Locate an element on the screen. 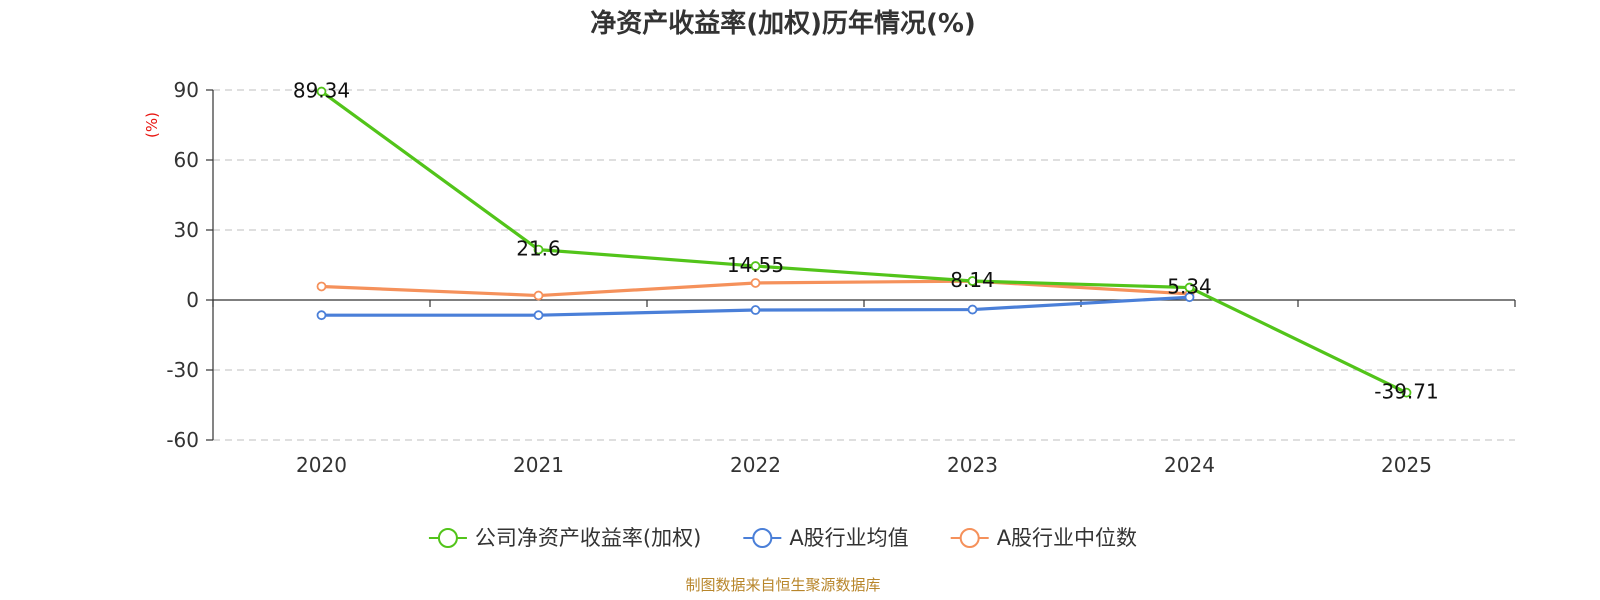 The width and height of the screenshot is (1600, 600). data-label: 89.34 is located at coordinates (321, 91).